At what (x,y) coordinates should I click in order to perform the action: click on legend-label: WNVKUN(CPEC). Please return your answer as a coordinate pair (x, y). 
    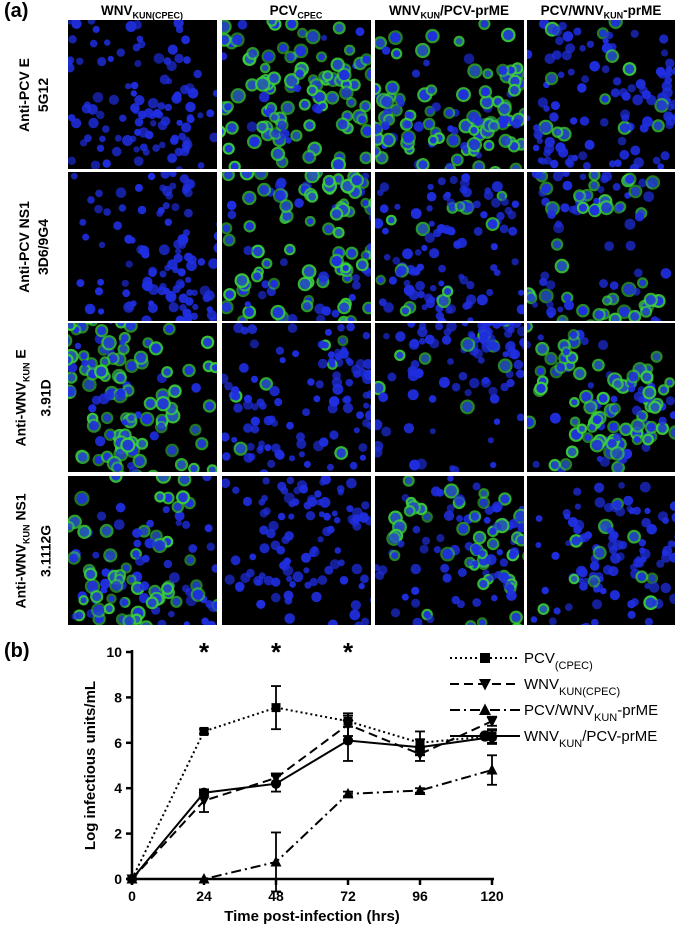
    Looking at the image, I should click on (572, 687).